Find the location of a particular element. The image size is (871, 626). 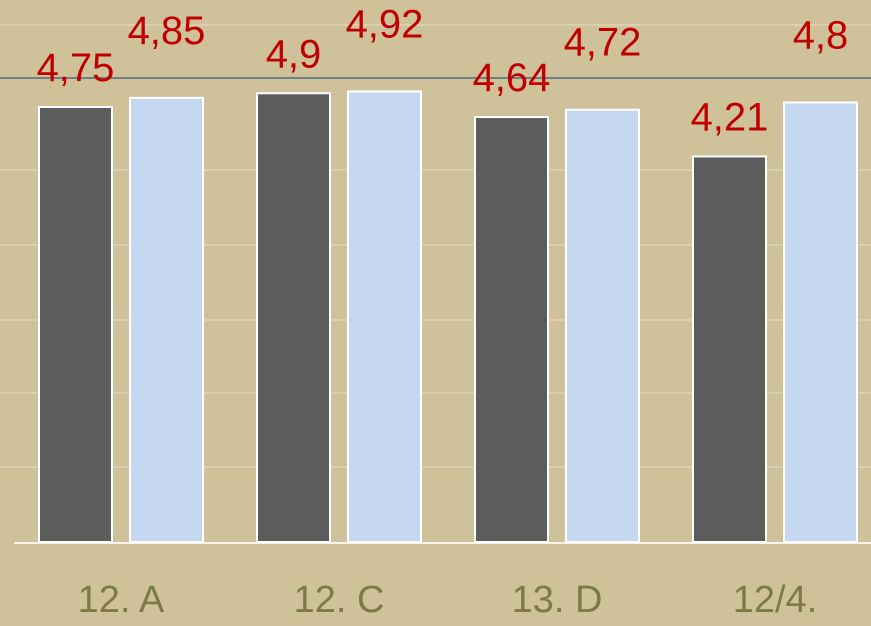

data-label: 4,72 is located at coordinates (603, 43).